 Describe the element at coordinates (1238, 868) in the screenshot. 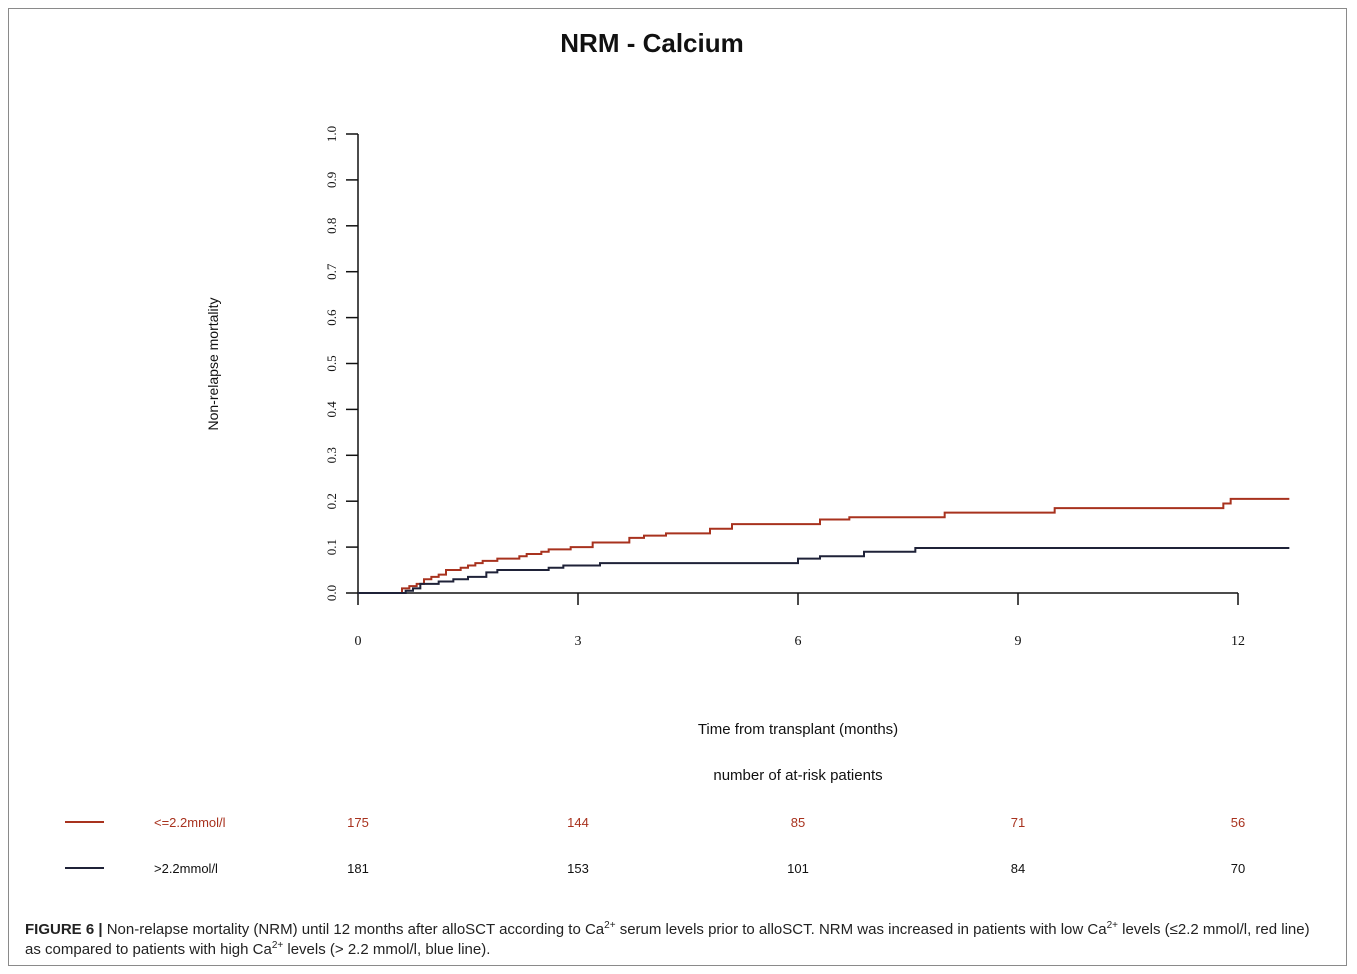

I see `risk-count: 70` at that location.